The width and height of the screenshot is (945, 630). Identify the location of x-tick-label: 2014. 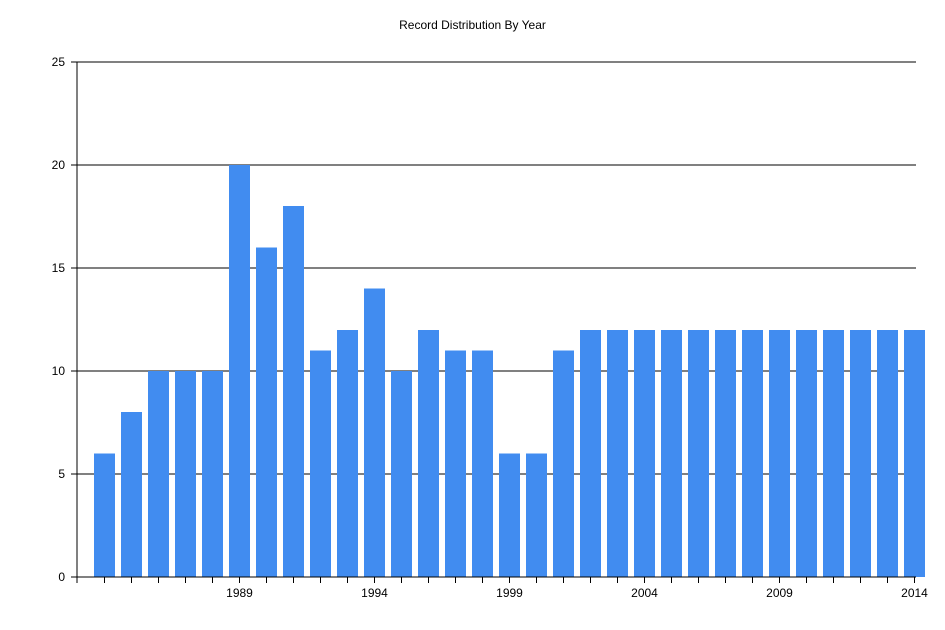
(914, 593).